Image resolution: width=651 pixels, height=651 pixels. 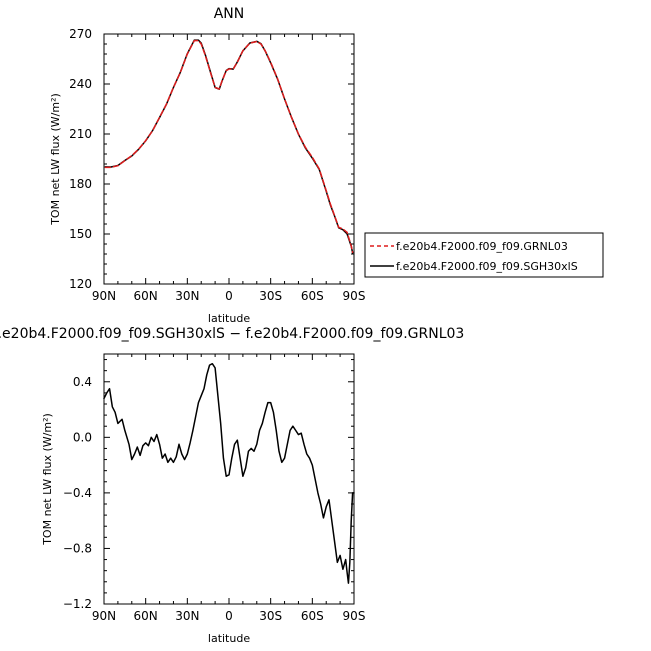 I want to click on top-chart-y-tick-label: 270, so click(x=80, y=34).